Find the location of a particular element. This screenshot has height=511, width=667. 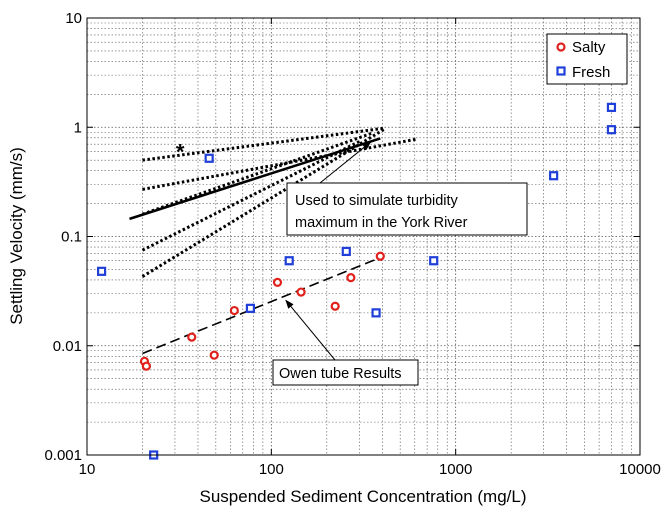

x-tick-label: 1000 is located at coordinates (455, 469).